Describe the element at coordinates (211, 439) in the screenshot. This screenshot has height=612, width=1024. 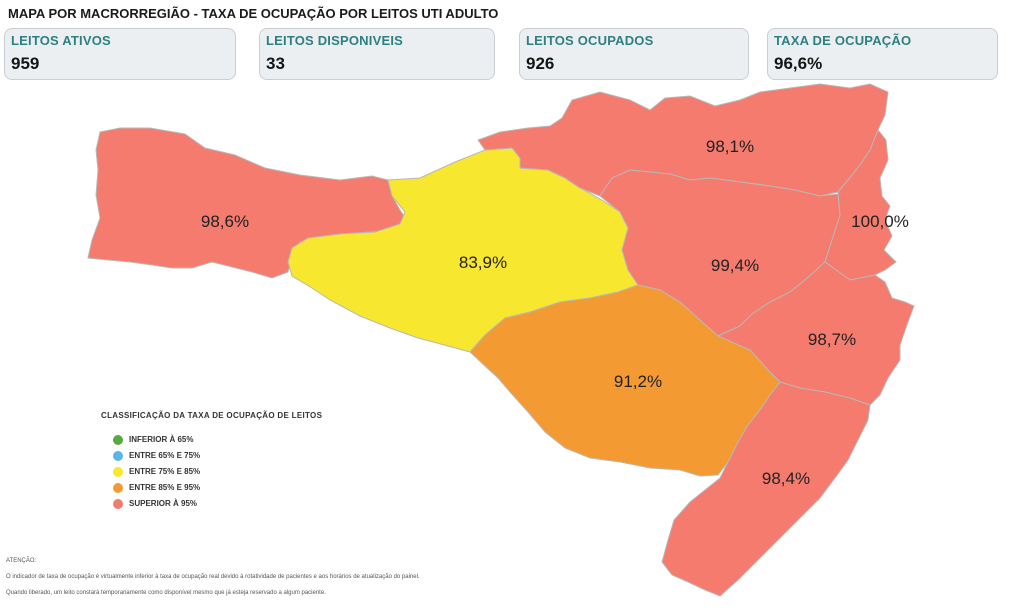
I see `legend-item: INFERIOR À 65%` at that location.